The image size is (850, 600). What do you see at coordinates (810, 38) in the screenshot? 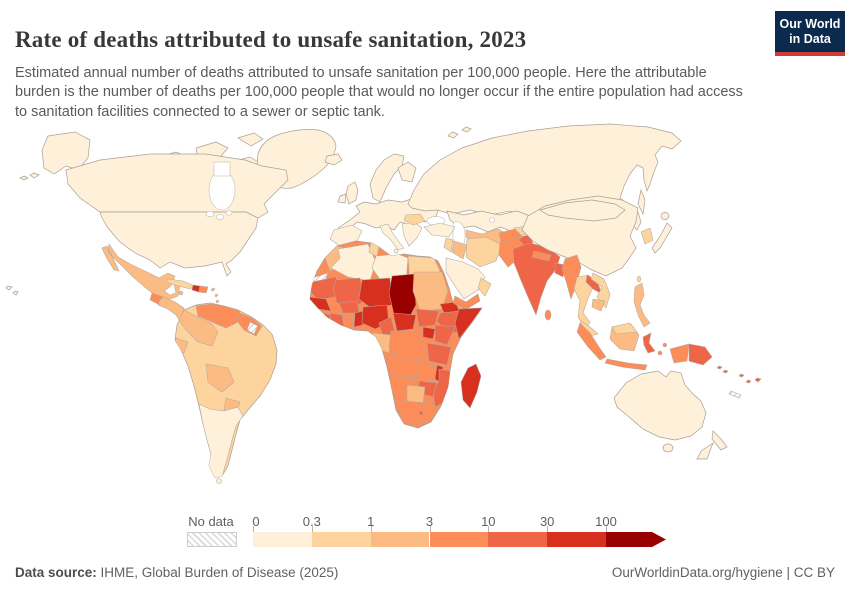
I see `owid-logo-line2: in Data` at bounding box center [810, 38].